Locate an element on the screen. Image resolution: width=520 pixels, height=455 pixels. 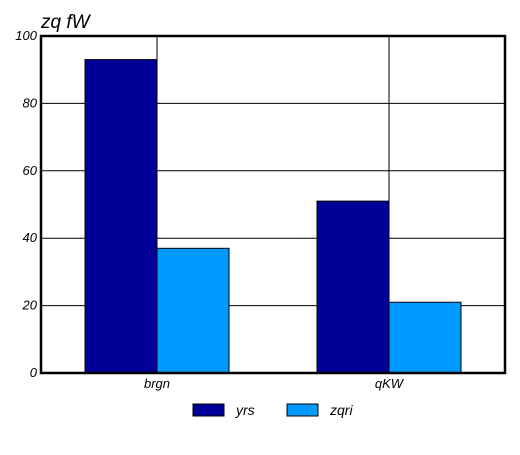
x-tick-label: brgn is located at coordinates (157, 383).